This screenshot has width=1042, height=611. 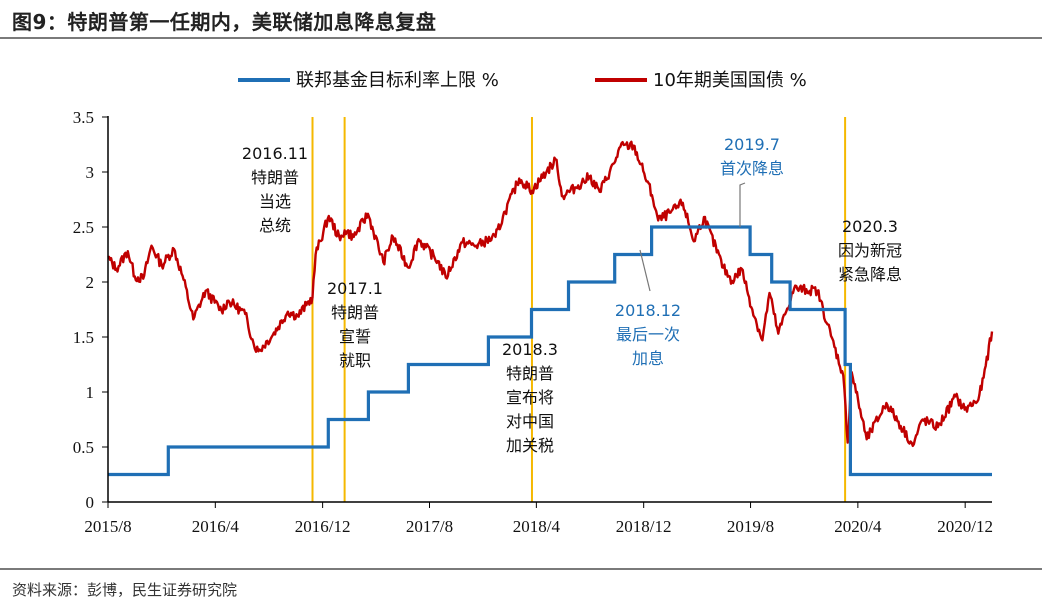 I want to click on annotation-line: 2016.11, so click(x=275, y=153).